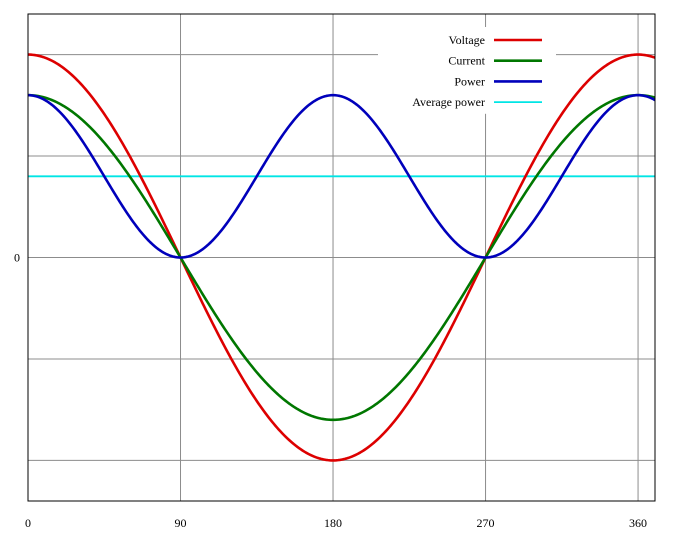  Describe the element at coordinates (448, 102) in the screenshot. I see `legend-label: Average power` at that location.